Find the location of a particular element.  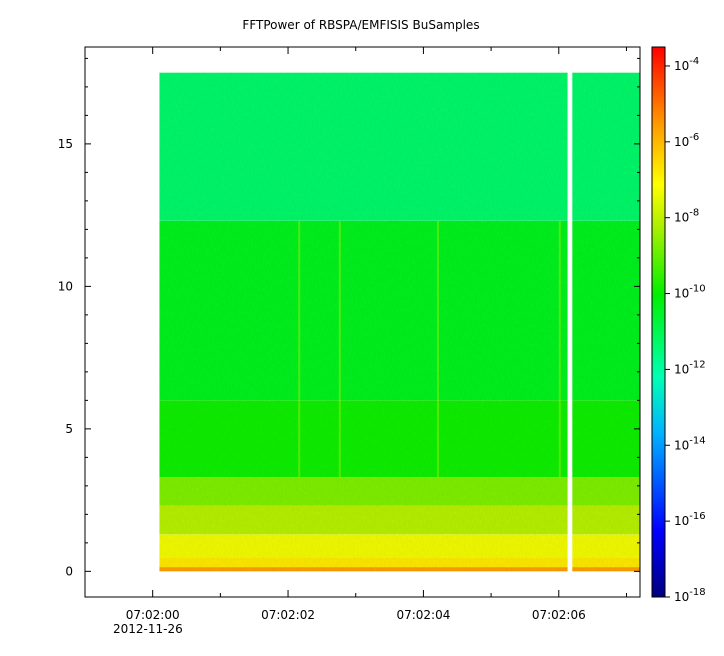

data-gap is located at coordinates (570, 322).